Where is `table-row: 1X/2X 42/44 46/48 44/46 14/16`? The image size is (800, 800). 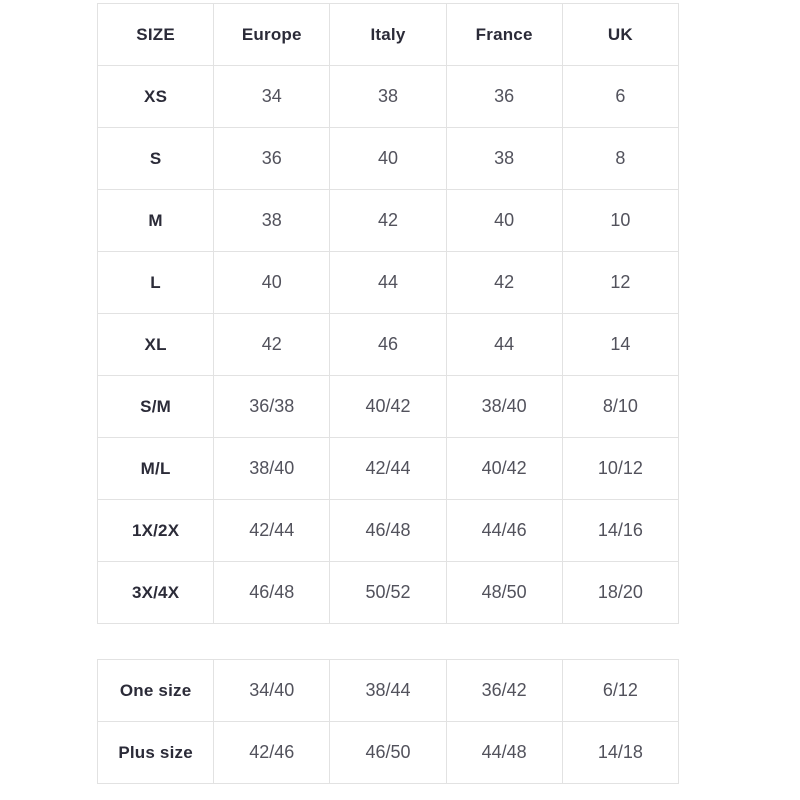
table-row: 1X/2X 42/44 46/48 44/46 14/16 is located at coordinates (388, 530).